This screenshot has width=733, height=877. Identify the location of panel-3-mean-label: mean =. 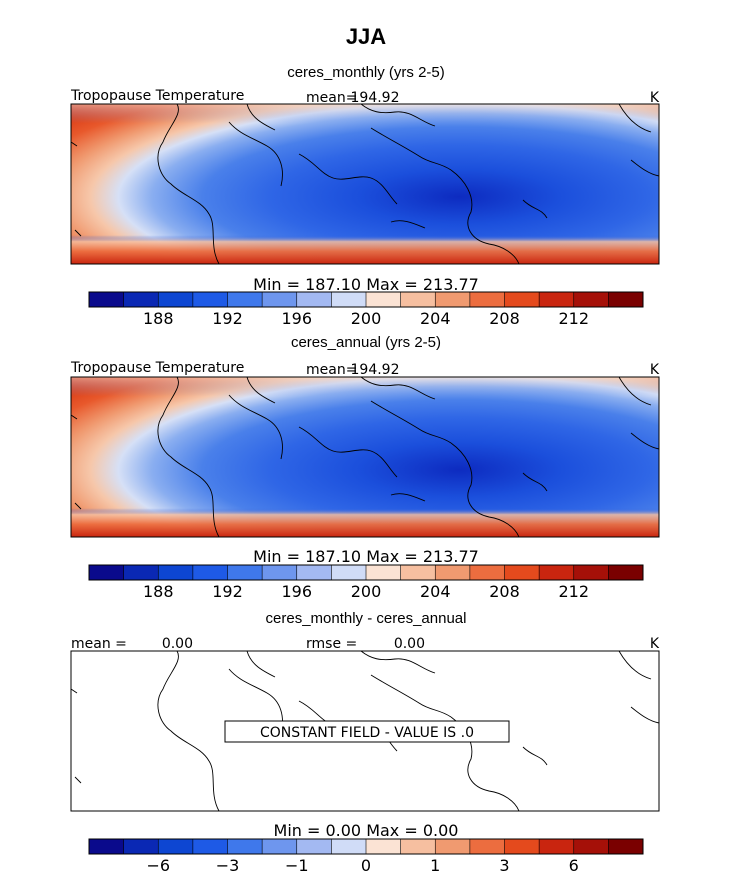
(99, 644).